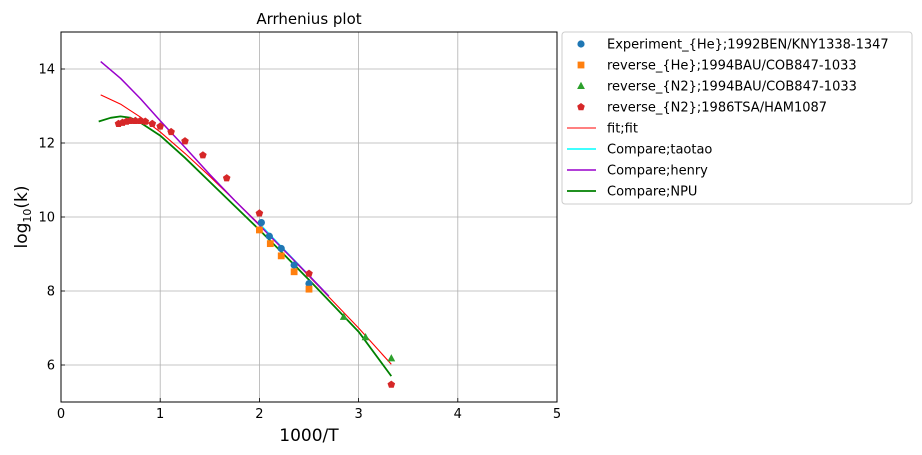  I want to click on y-tick-label: 14, so click(46, 70).